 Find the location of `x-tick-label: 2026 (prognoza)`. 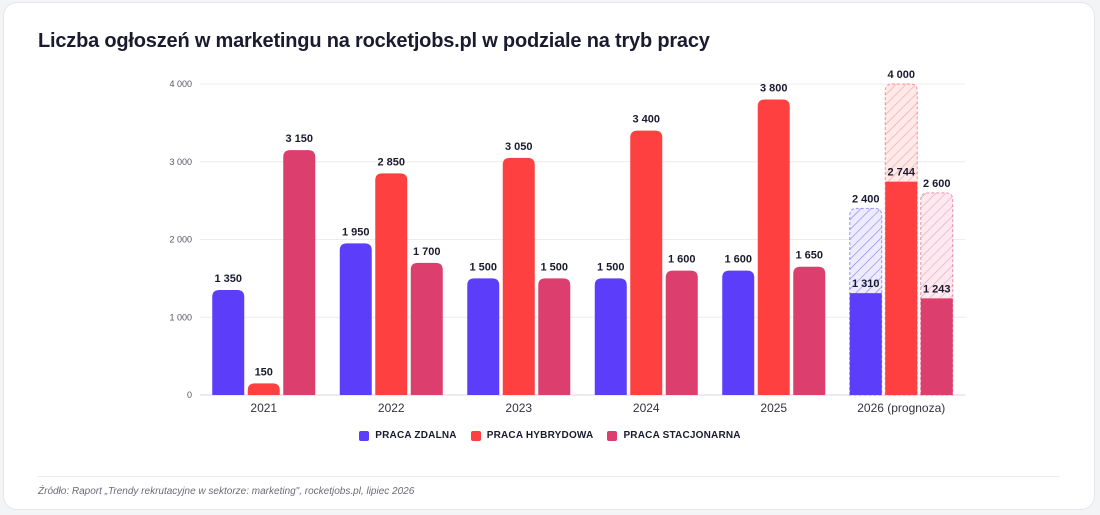

x-tick-label: 2026 (prognoza) is located at coordinates (901, 408).